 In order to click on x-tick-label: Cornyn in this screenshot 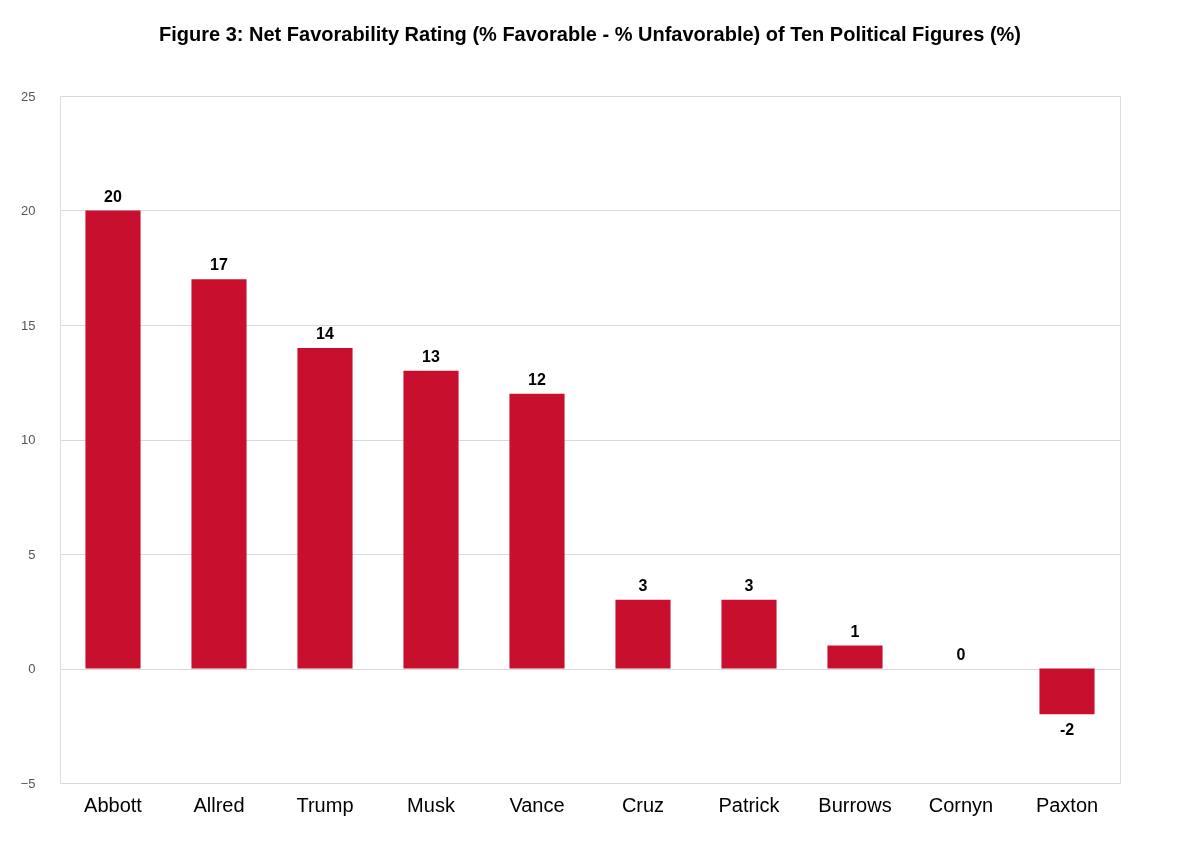, I will do `click(961, 804)`.